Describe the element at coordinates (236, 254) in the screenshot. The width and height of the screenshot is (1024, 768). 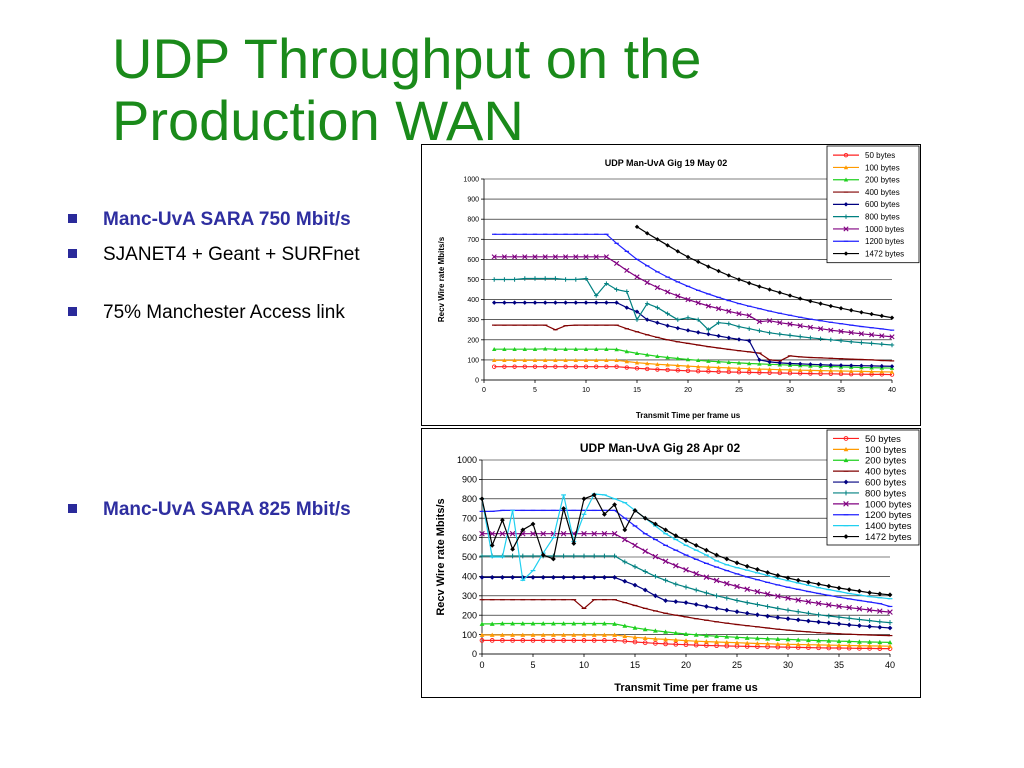
I see `bullet-item: SJANET4 + Geant + SURFnet` at that location.